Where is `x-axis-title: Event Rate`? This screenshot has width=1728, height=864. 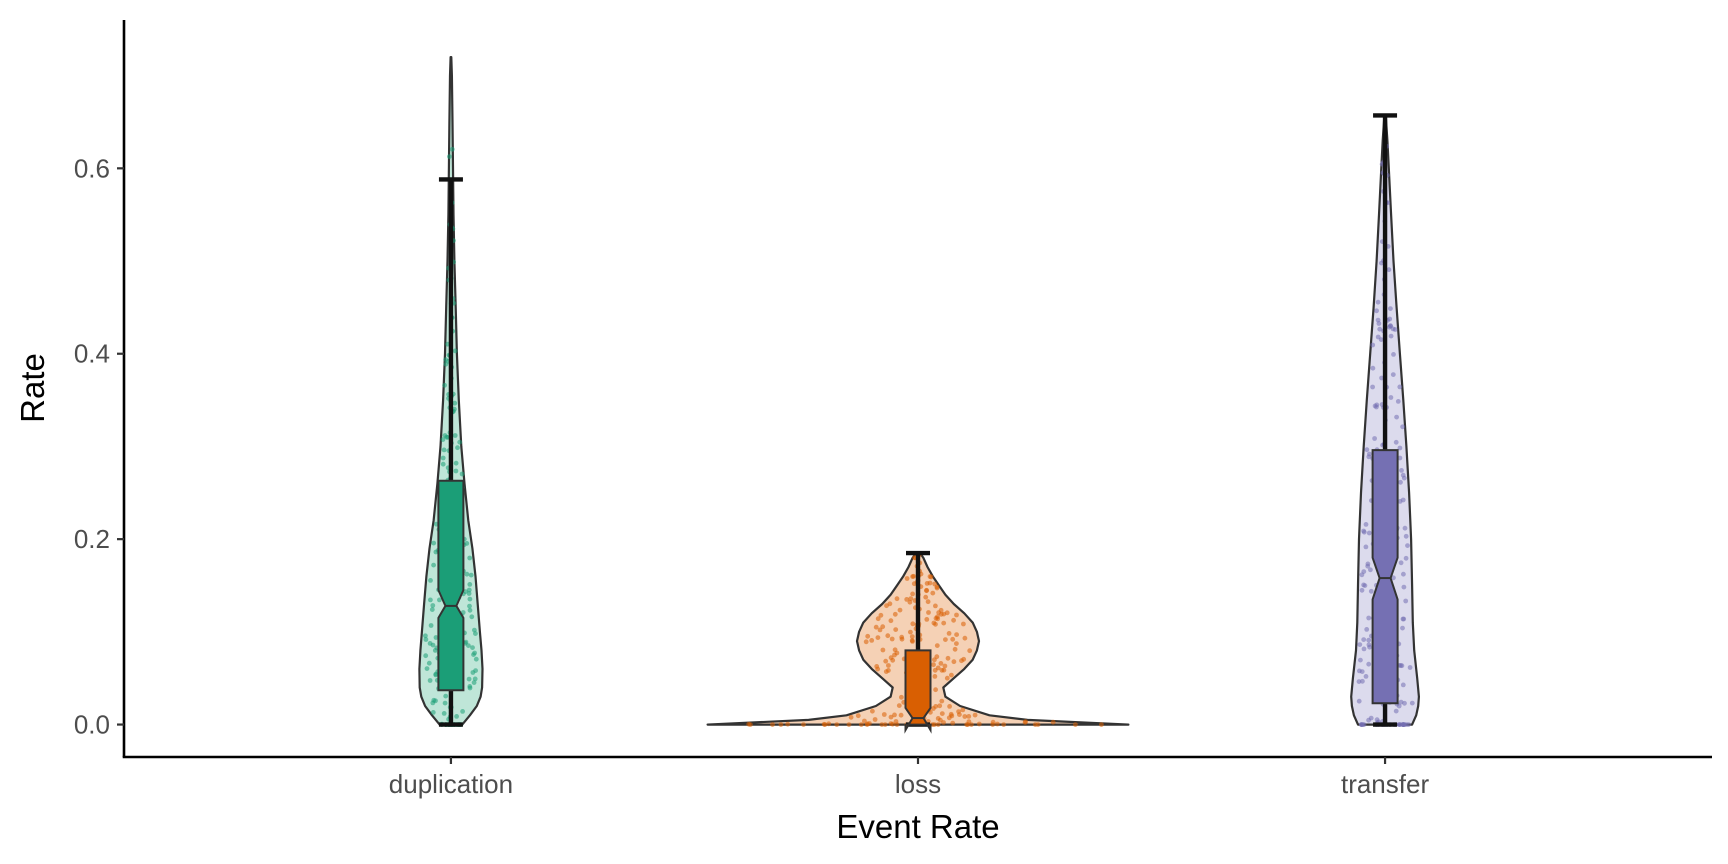
x-axis-title: Event Rate is located at coordinates (917, 826).